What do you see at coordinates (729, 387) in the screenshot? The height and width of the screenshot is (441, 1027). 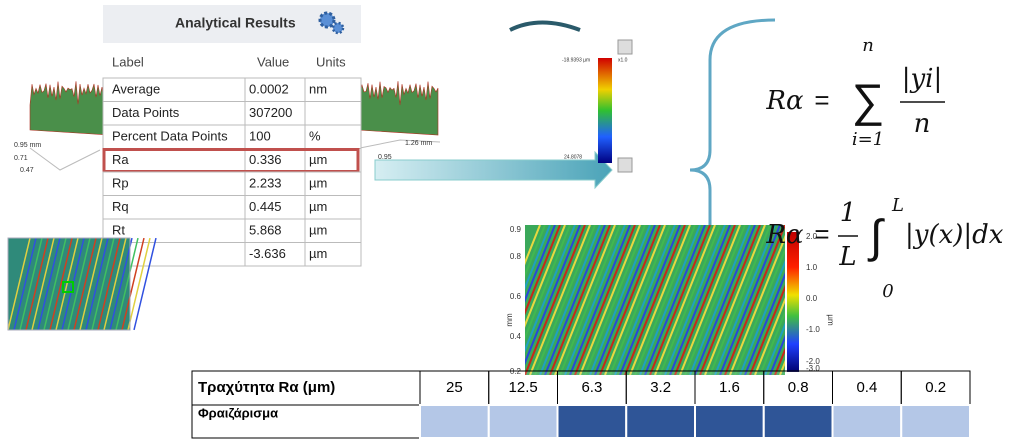 I see `table-value: 1.6` at bounding box center [729, 387].